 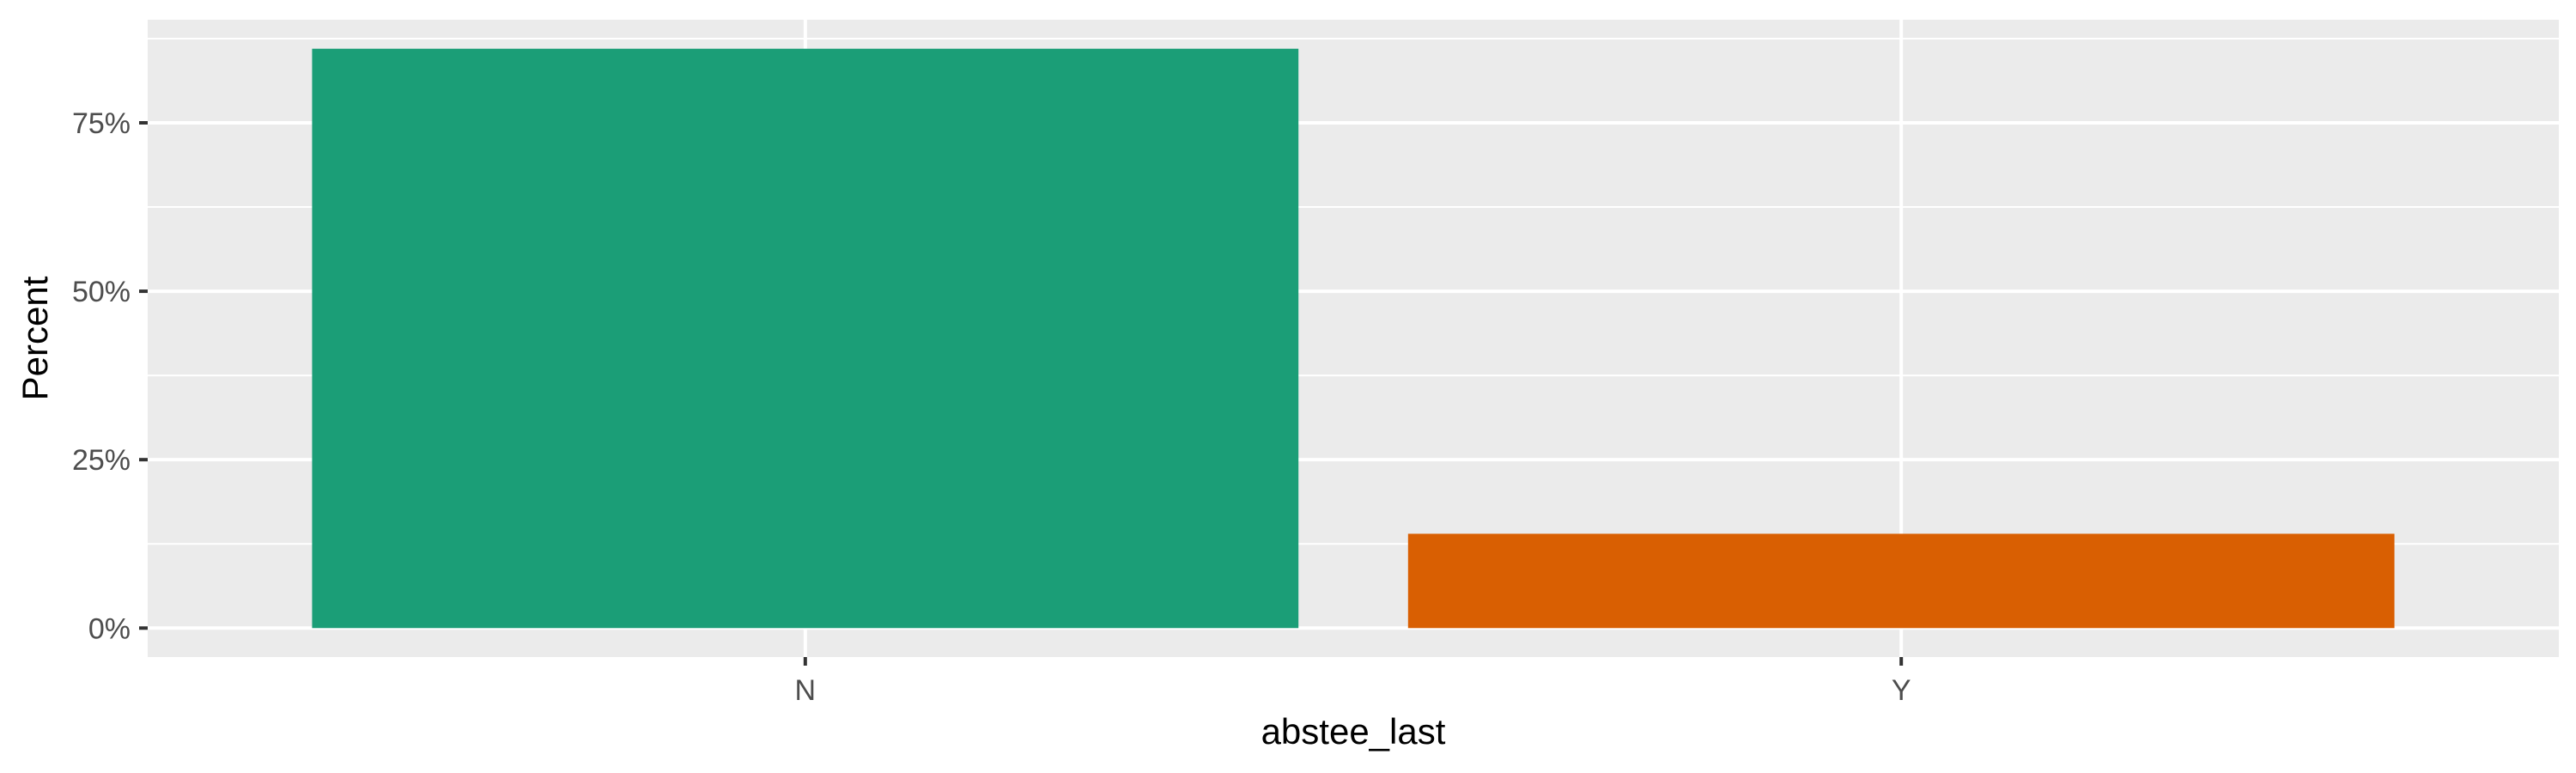 What do you see at coordinates (1902, 690) in the screenshot?
I see `x-tick-label: Y` at bounding box center [1902, 690].